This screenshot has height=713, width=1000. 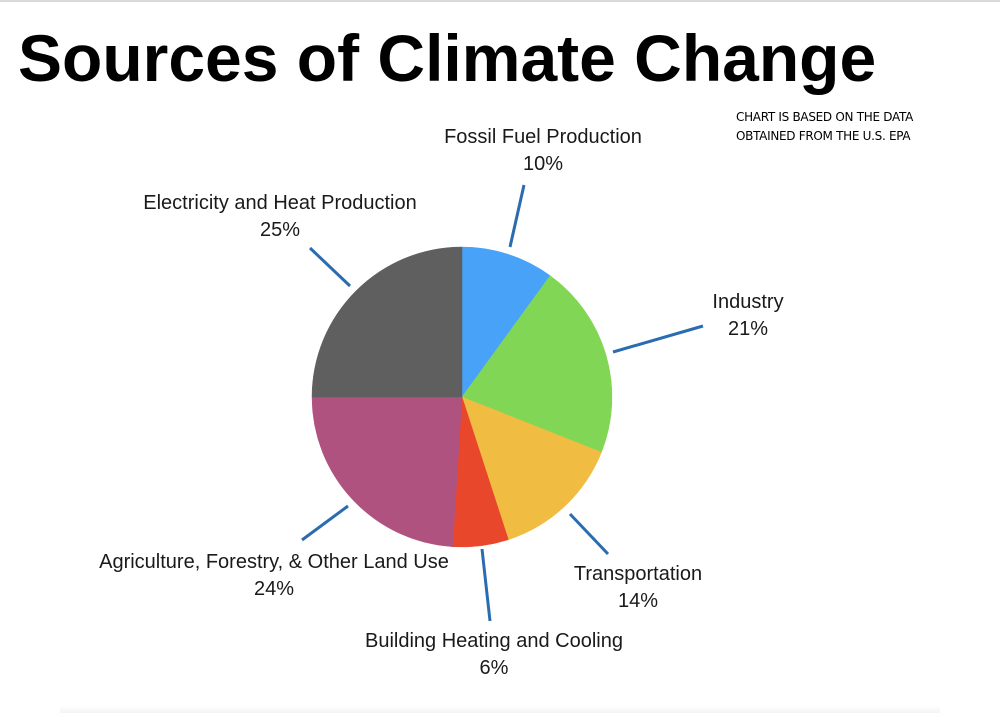 What do you see at coordinates (638, 601) in the screenshot?
I see `slice-value-label-3: 14%` at bounding box center [638, 601].